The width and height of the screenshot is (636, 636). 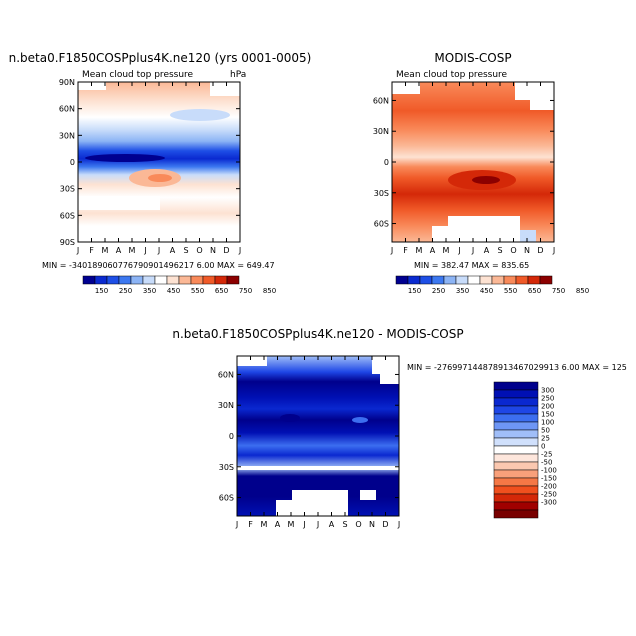 I want to click on panel-model-contour-blob, so click(x=125, y=158).